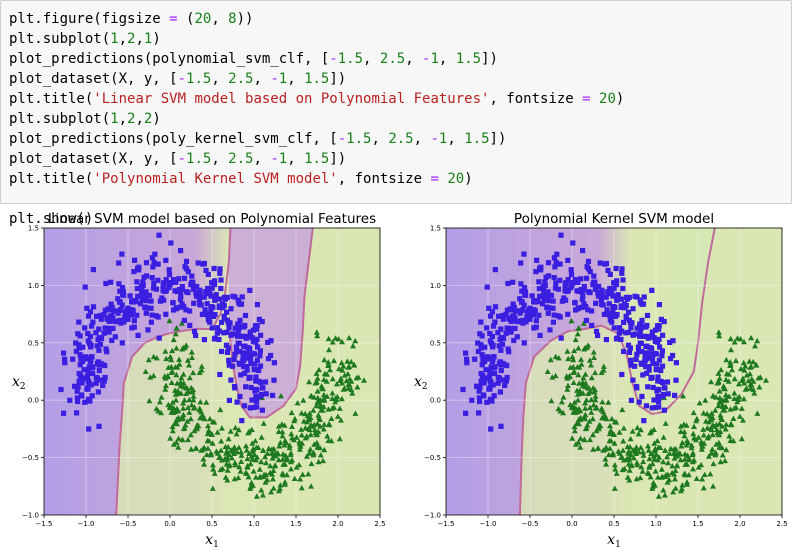  What do you see at coordinates (401, 139) in the screenshot?
I see `code-token: 2.5` at bounding box center [401, 139].